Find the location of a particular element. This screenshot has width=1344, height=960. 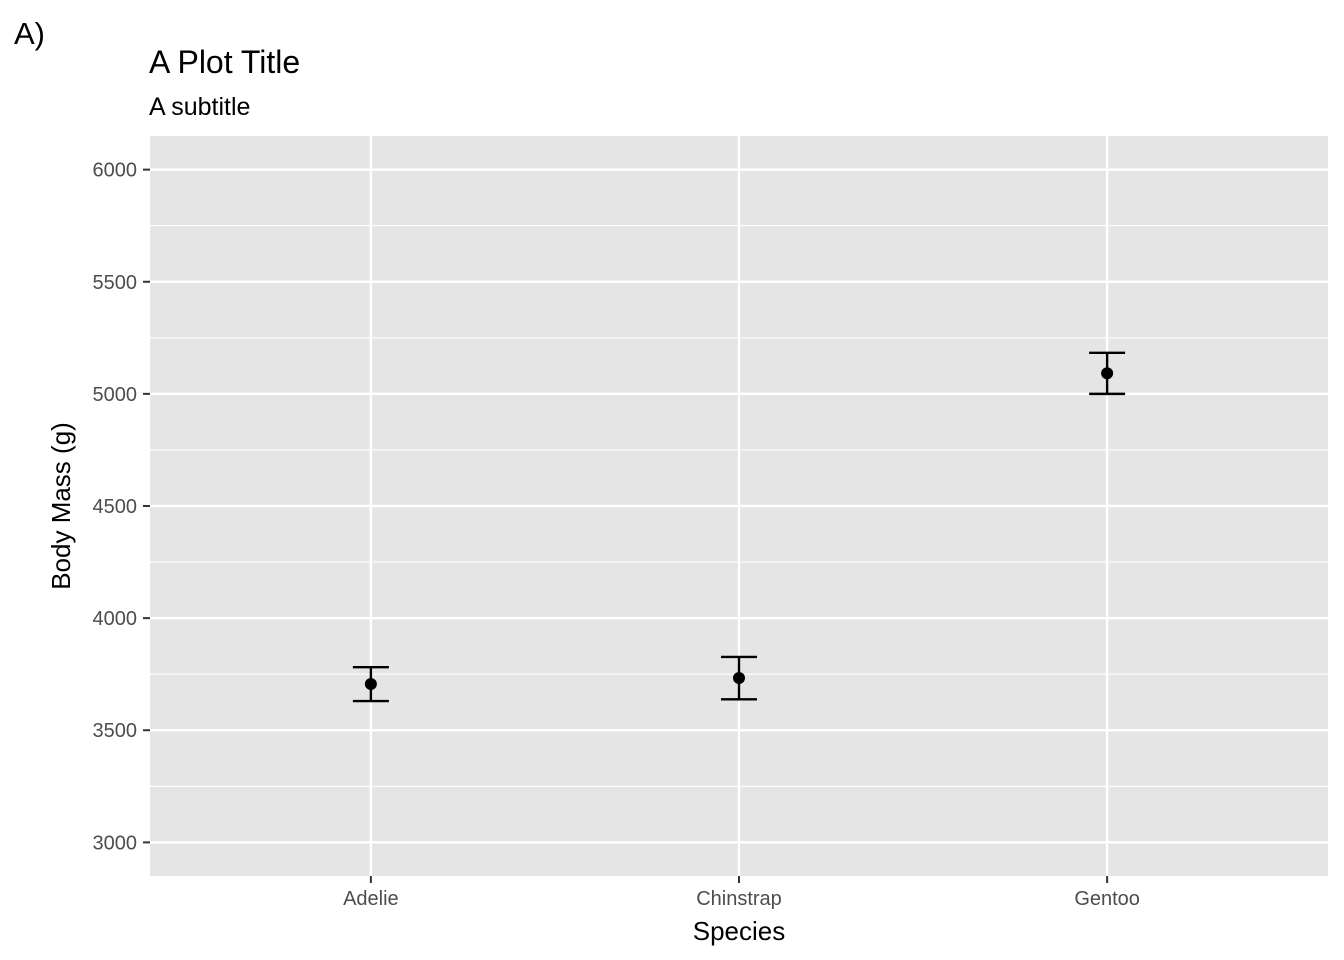

y-tick-label: 4000 is located at coordinates (115, 619).